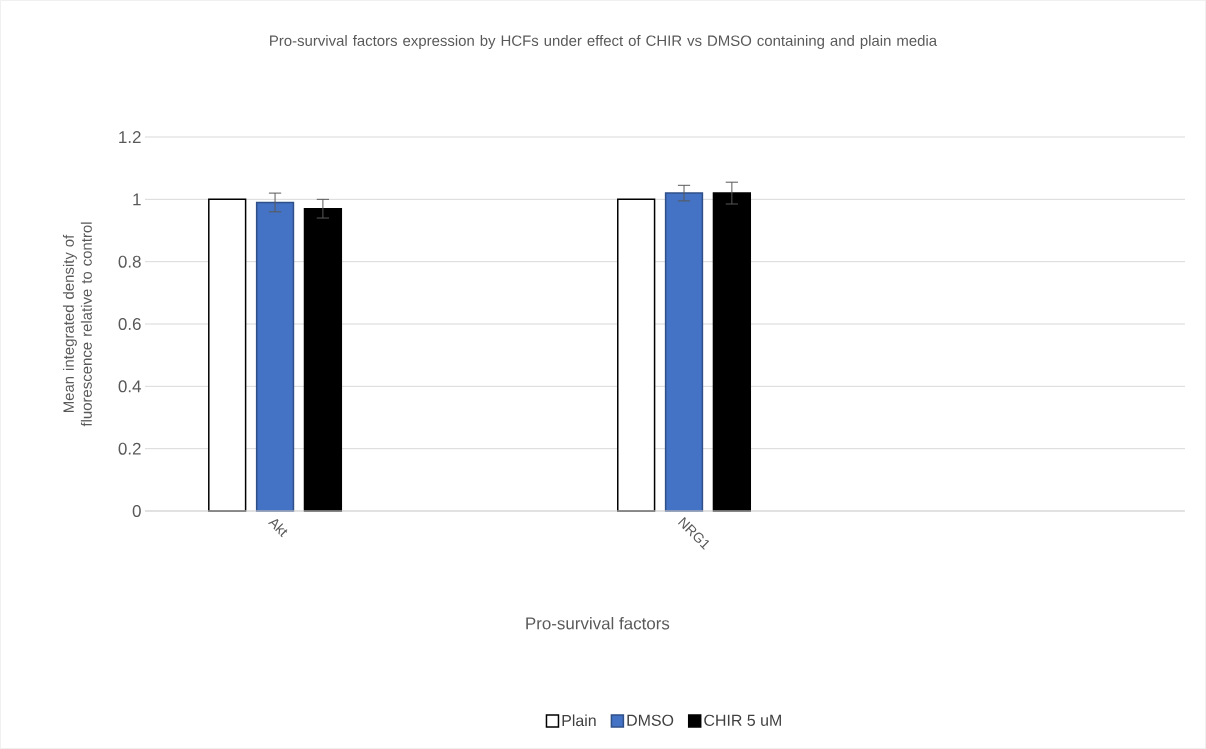 The height and width of the screenshot is (749, 1206). Describe the element at coordinates (277, 528) in the screenshot. I see `x-tick-label: Akt` at that location.